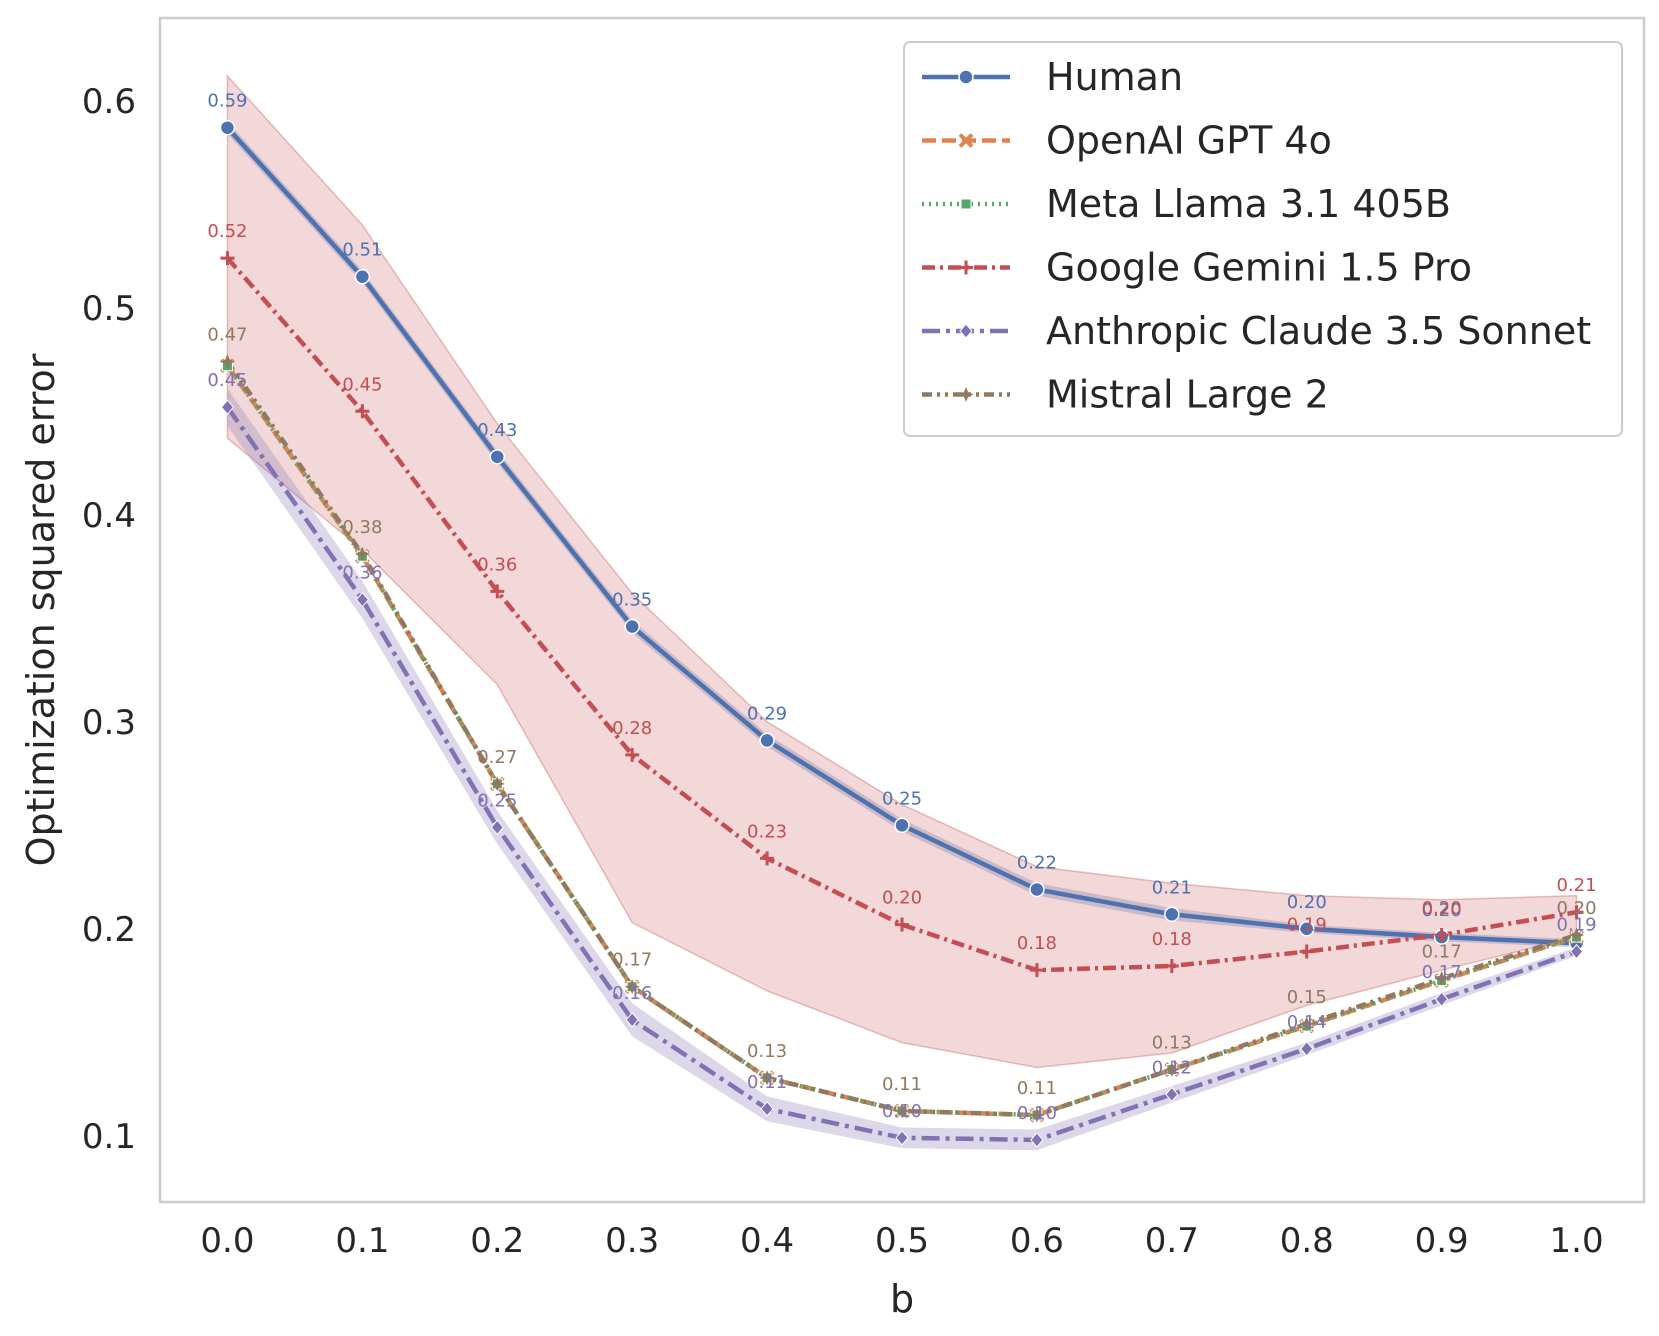  What do you see at coordinates (1577, 1241) in the screenshot?
I see `x-tick-label: 1.0` at bounding box center [1577, 1241].